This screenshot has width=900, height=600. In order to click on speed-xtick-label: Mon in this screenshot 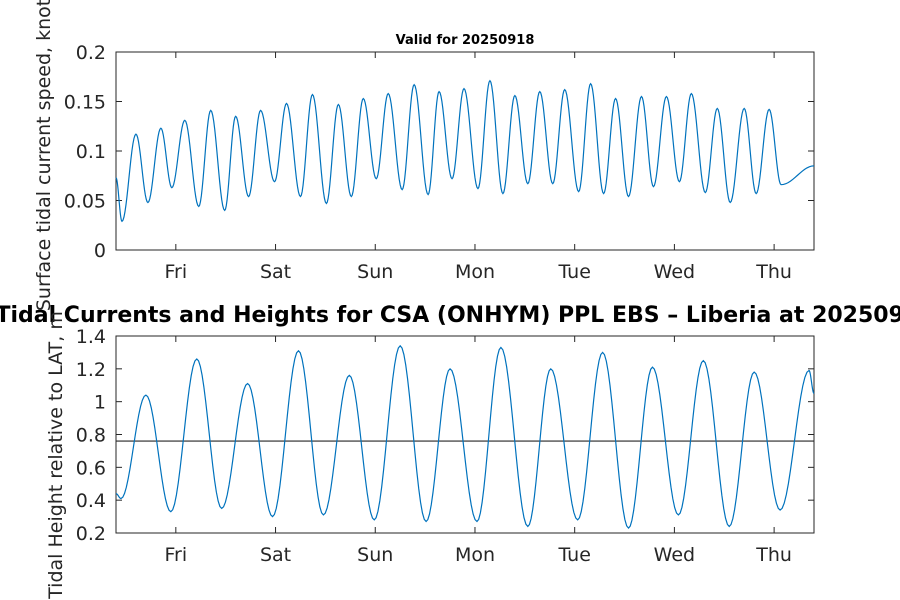, I will do `click(475, 272)`.